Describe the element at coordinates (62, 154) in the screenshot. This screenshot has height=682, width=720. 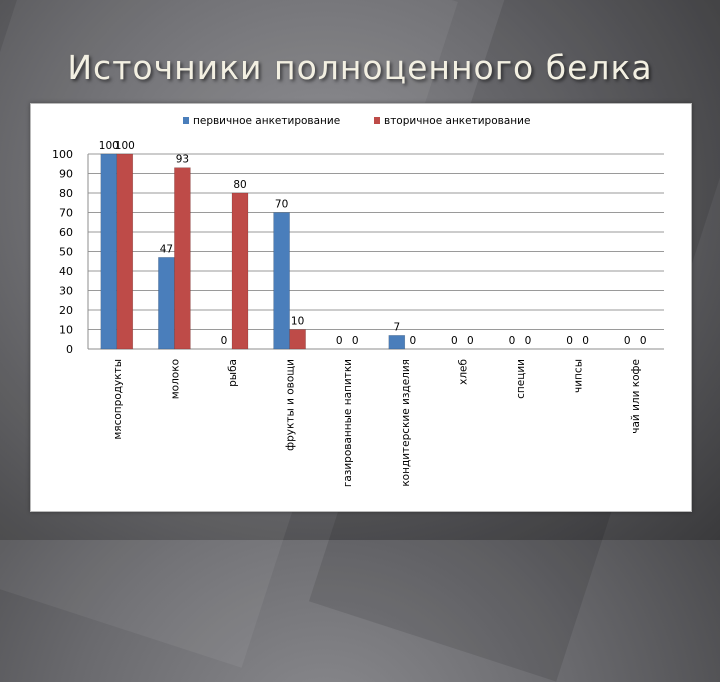
I see `y-tick-label: 100` at that location.